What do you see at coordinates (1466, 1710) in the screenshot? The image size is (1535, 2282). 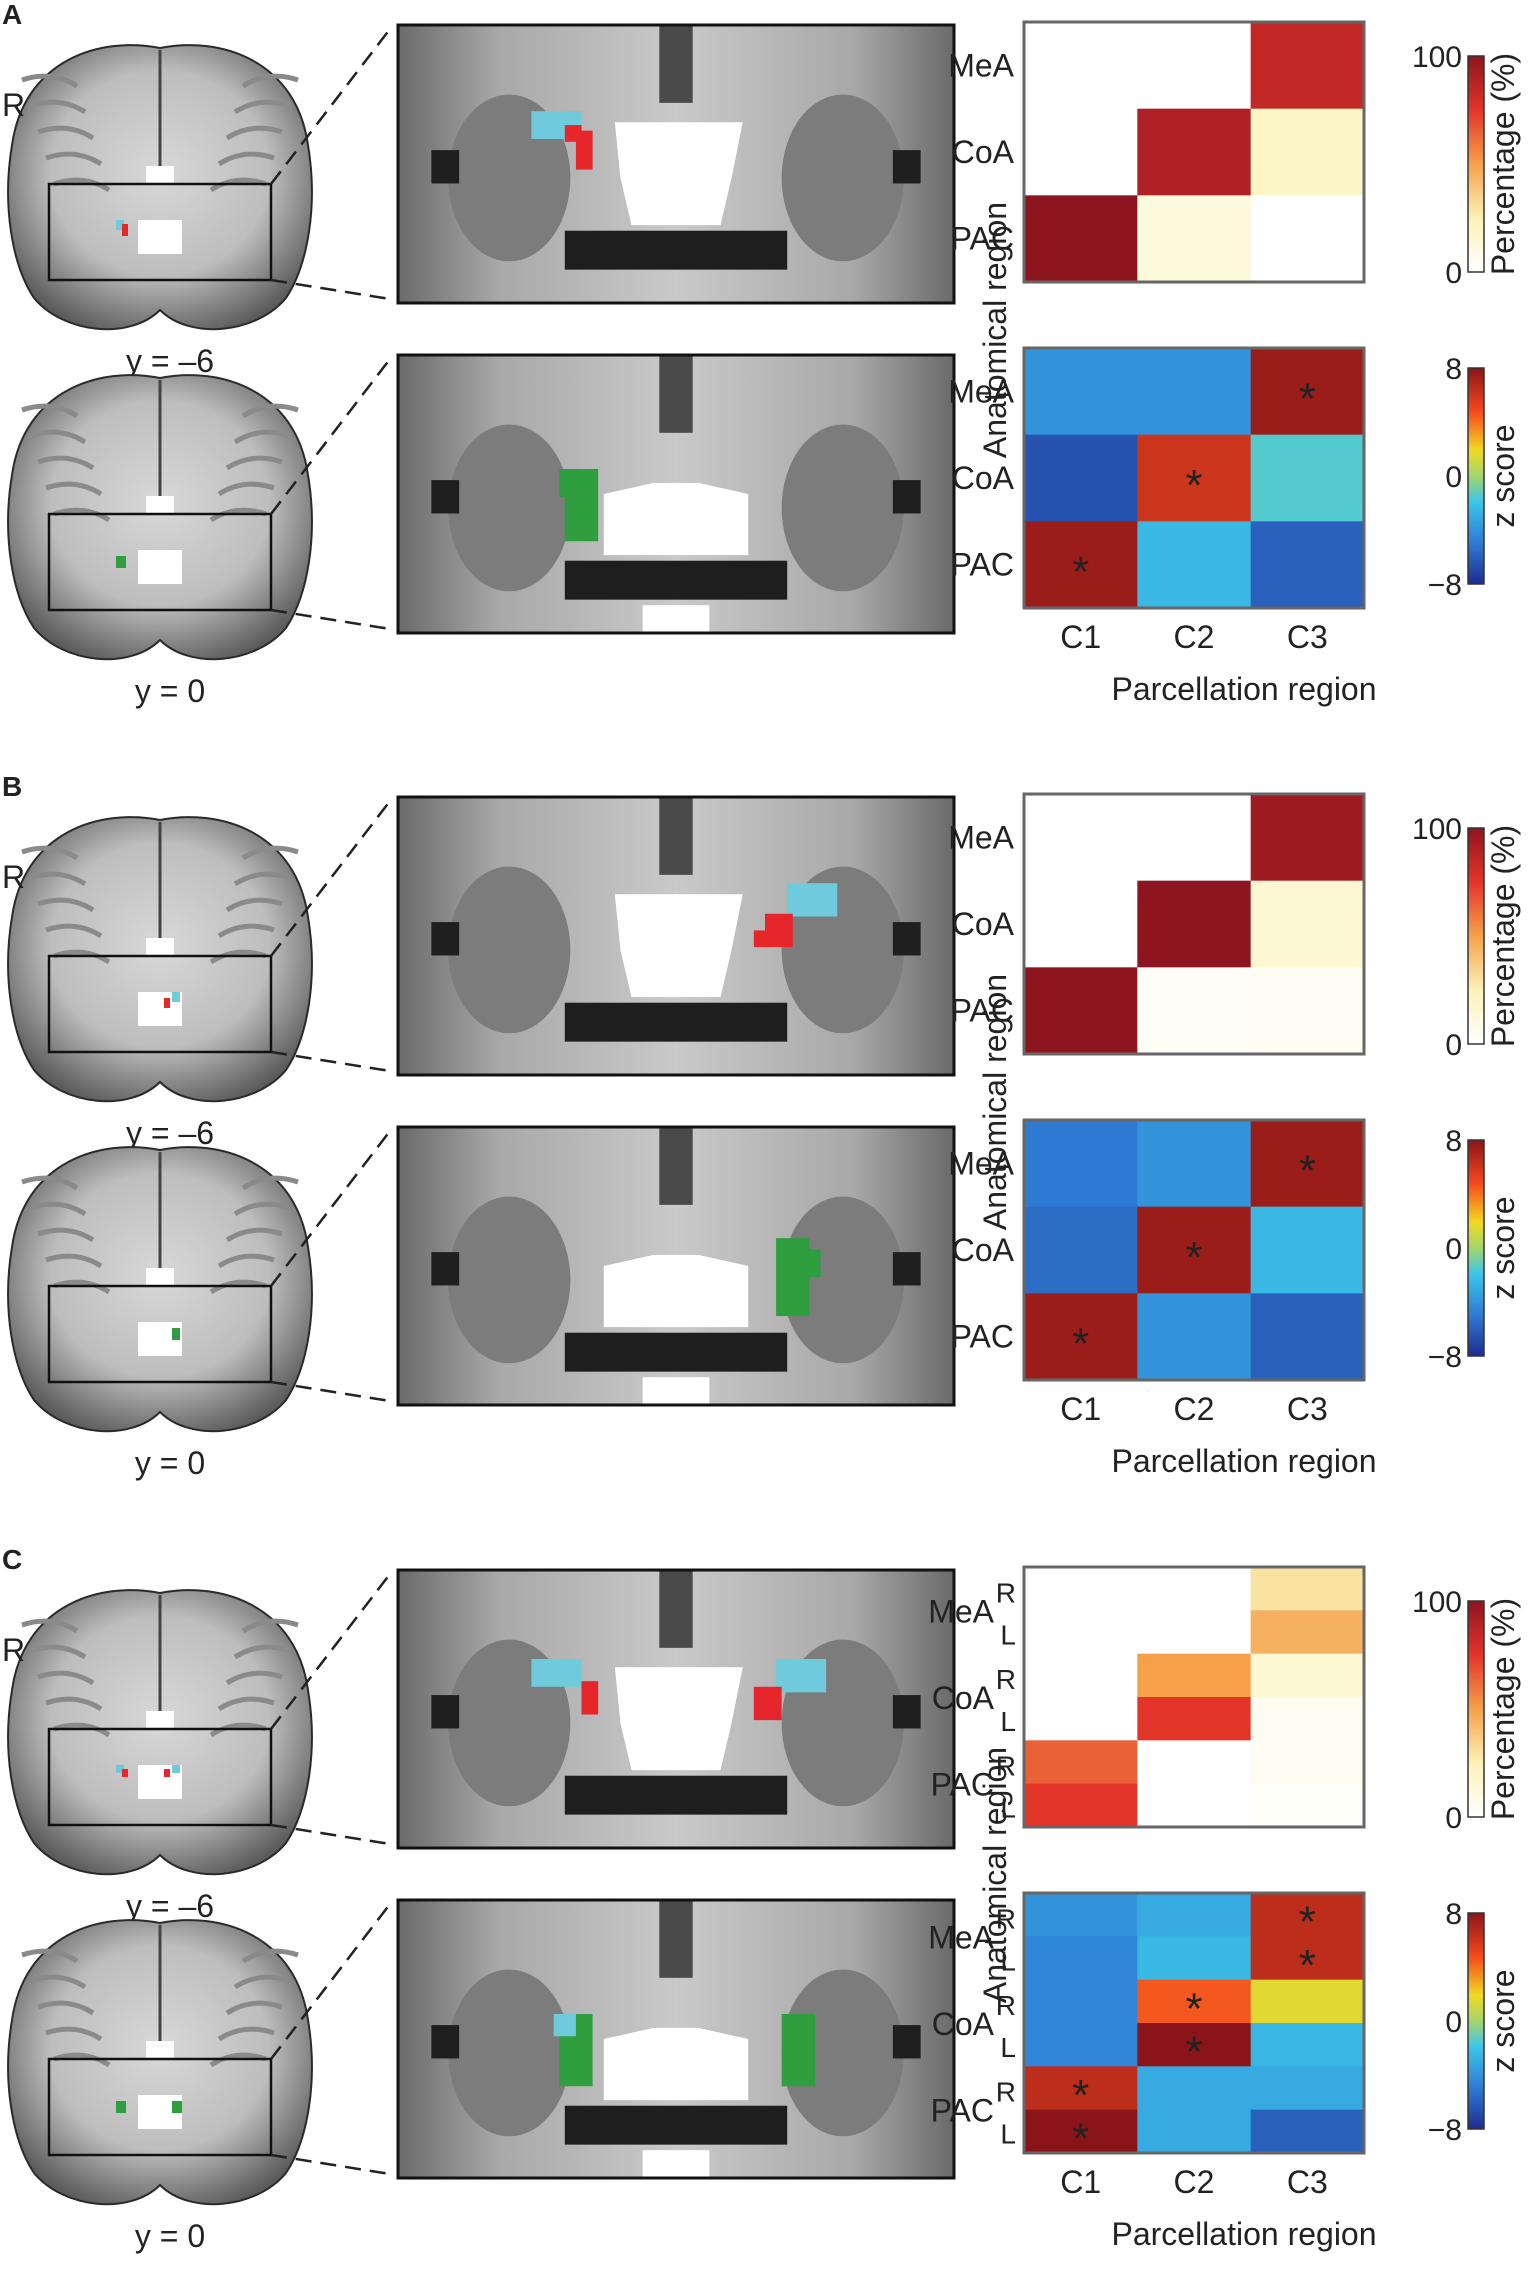 I see `percentage-colorbar: 100 0 Percentage (%)` at bounding box center [1466, 1710].